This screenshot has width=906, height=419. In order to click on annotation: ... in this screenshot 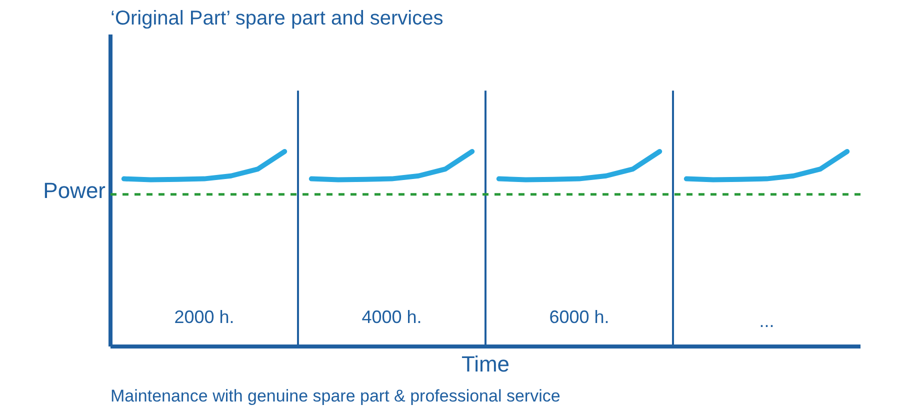, I will do `click(766, 321)`.